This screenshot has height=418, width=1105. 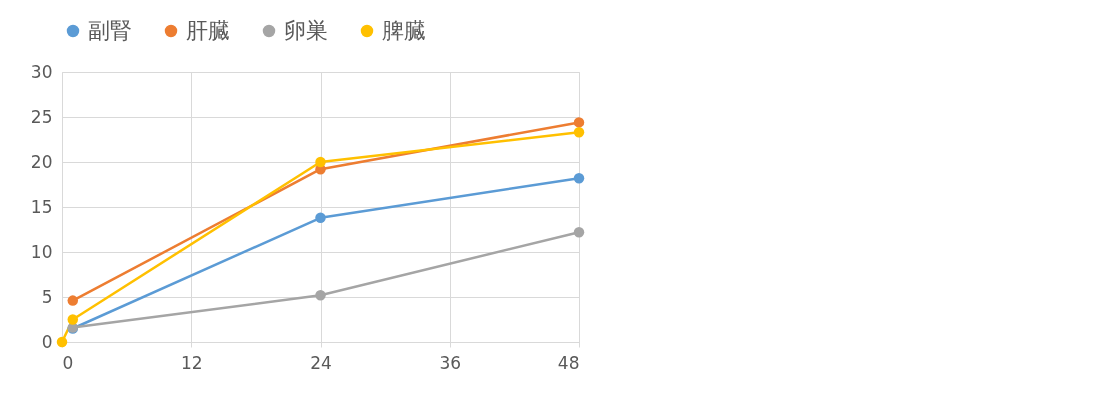 What do you see at coordinates (41, 116) in the screenshot?
I see `y-tick-label: 25` at bounding box center [41, 116].